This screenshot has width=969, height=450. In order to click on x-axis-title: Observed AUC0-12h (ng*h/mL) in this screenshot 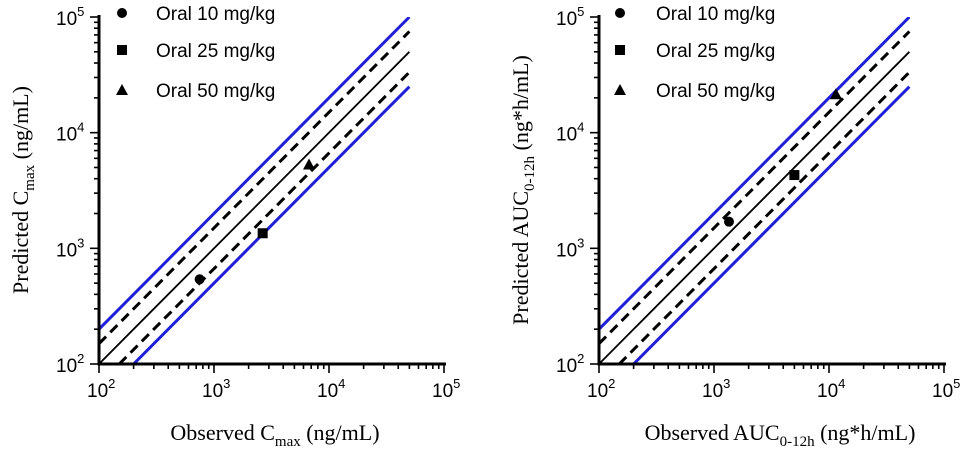, I will do `click(780, 435)`.